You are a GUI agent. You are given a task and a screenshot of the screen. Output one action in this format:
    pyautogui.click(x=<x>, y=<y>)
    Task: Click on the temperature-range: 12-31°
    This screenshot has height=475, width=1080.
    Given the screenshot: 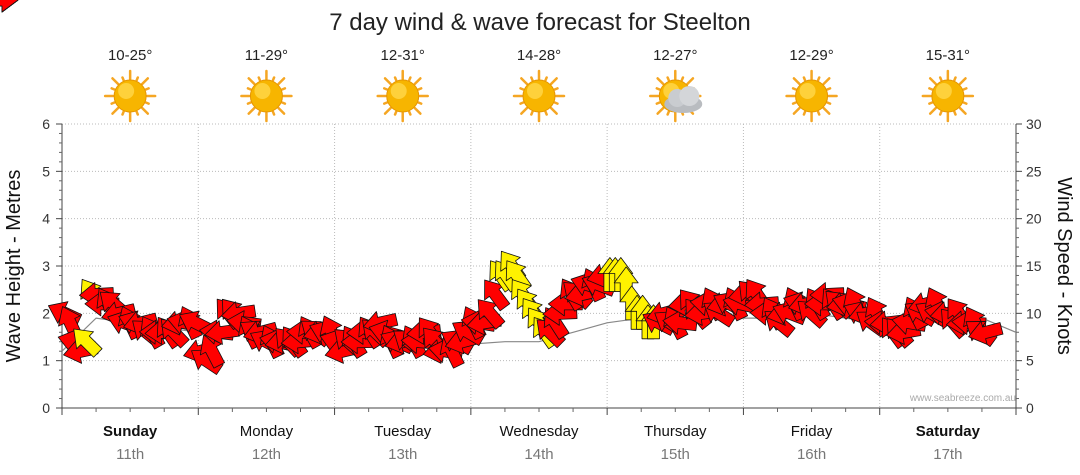 What is the action you would take?
    pyautogui.click(x=403, y=55)
    